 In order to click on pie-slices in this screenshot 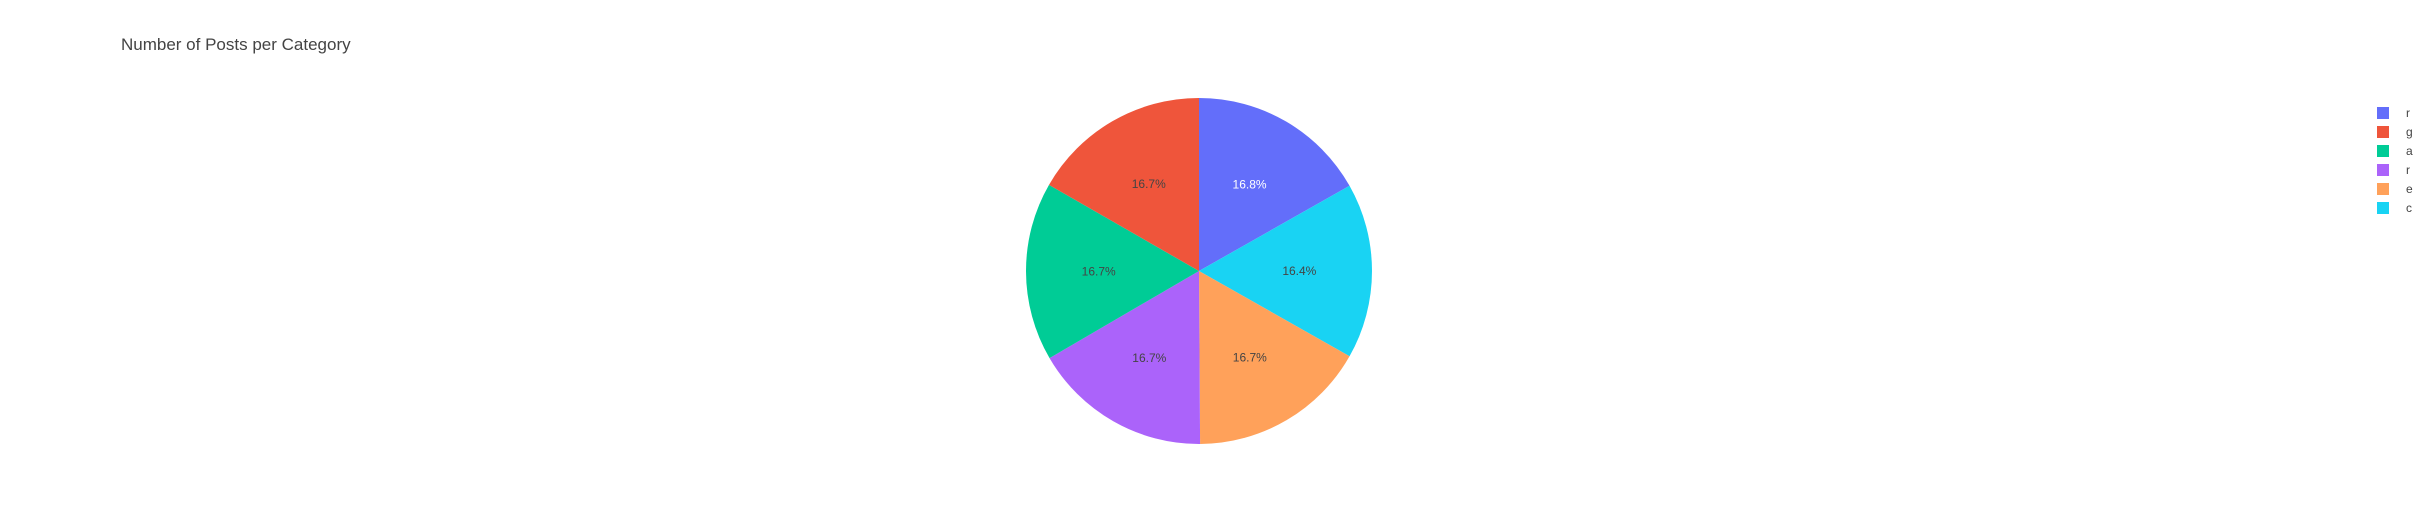, I will do `click(1199, 270)`.